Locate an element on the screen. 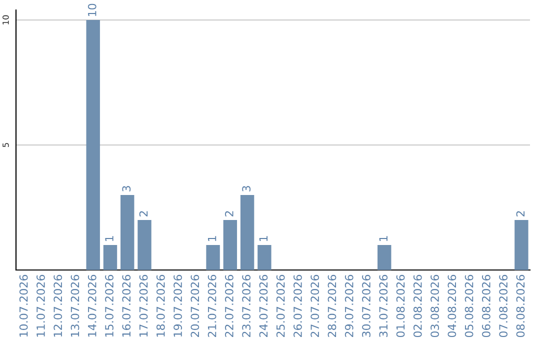 The width and height of the screenshot is (540, 340). x-tick-label: 16.07.2026 is located at coordinates (126, 305).